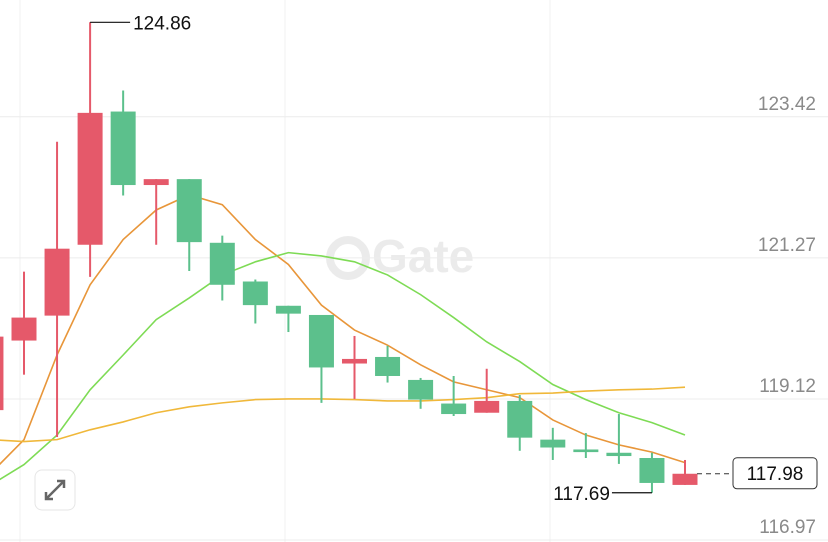 The image size is (828, 542). I want to click on last-price-label: 117.98, so click(775, 474).